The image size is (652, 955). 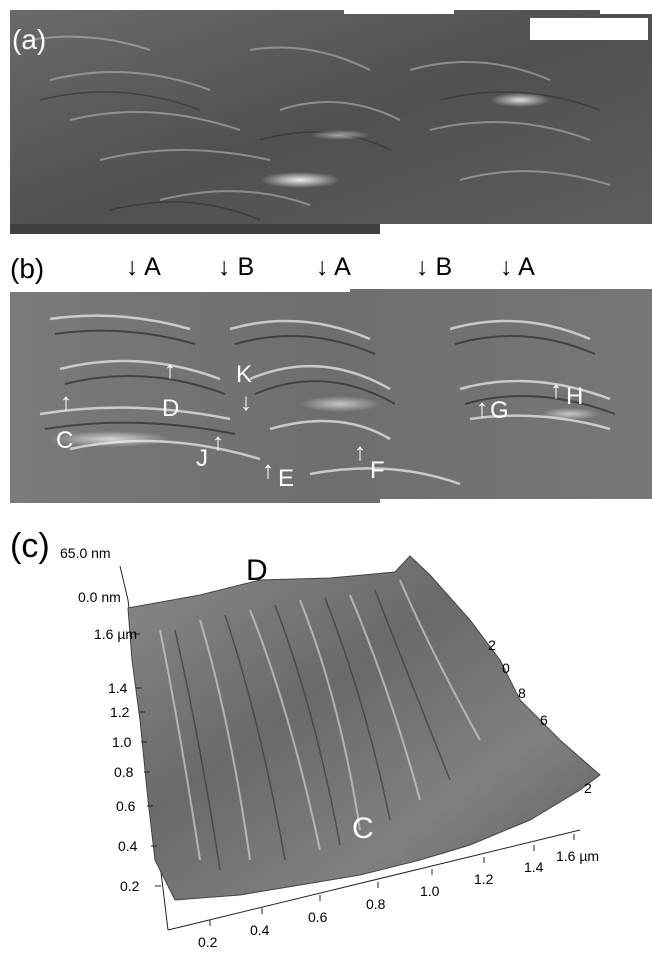 What do you see at coordinates (126, 806) in the screenshot?
I see `left-tick-6: 0.6` at bounding box center [126, 806].